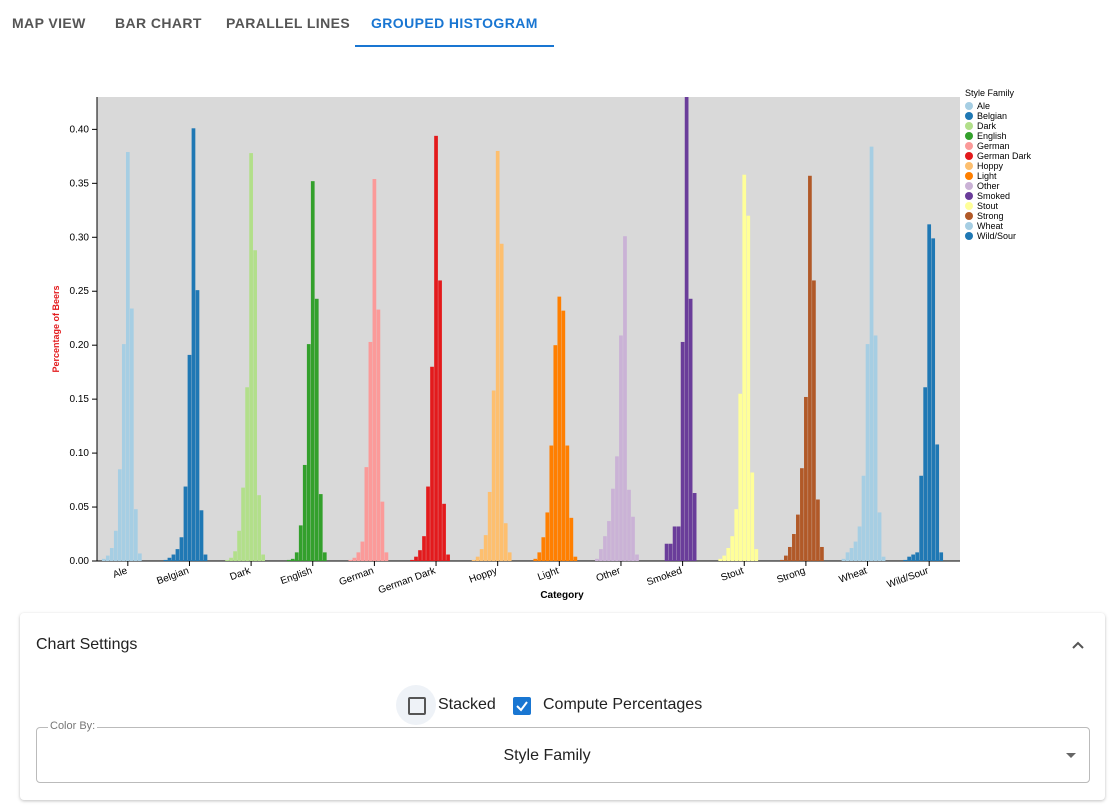 The height and width of the screenshot is (807, 1117). What do you see at coordinates (80, 561) in the screenshot?
I see `y-tick-label: 0.00` at bounding box center [80, 561].